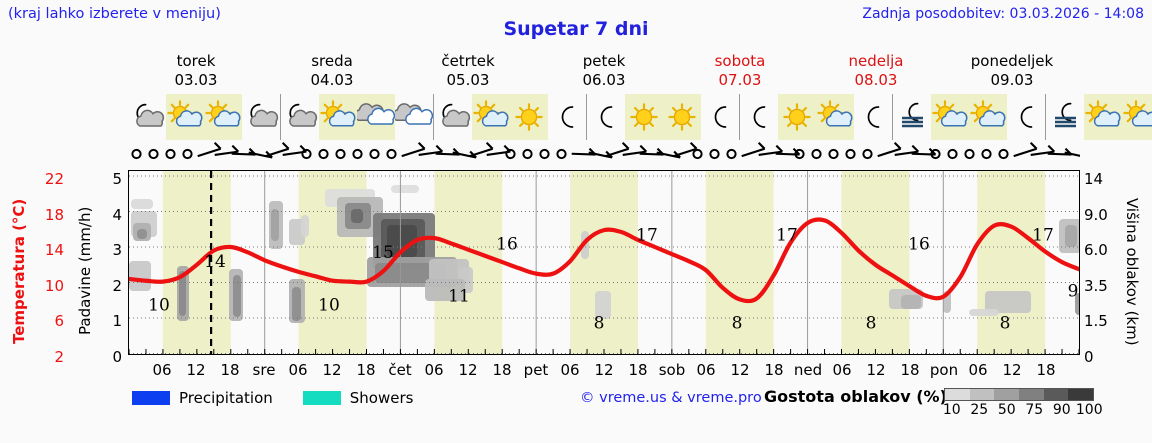 This screenshot has height=443, width=1152. Describe the element at coordinates (1096, 214) in the screenshot. I see `cloud-height-tick-1: 9.0` at that location.